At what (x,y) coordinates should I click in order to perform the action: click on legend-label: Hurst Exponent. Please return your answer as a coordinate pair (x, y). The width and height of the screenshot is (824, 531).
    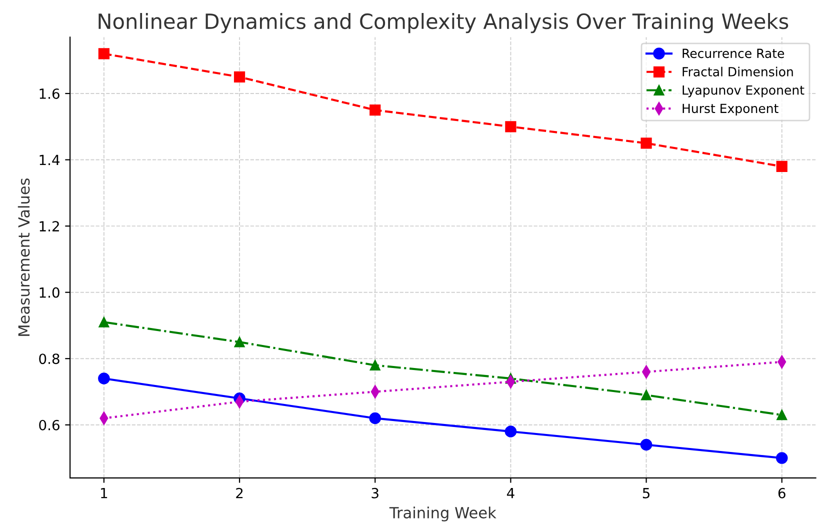
    Looking at the image, I should click on (730, 110).